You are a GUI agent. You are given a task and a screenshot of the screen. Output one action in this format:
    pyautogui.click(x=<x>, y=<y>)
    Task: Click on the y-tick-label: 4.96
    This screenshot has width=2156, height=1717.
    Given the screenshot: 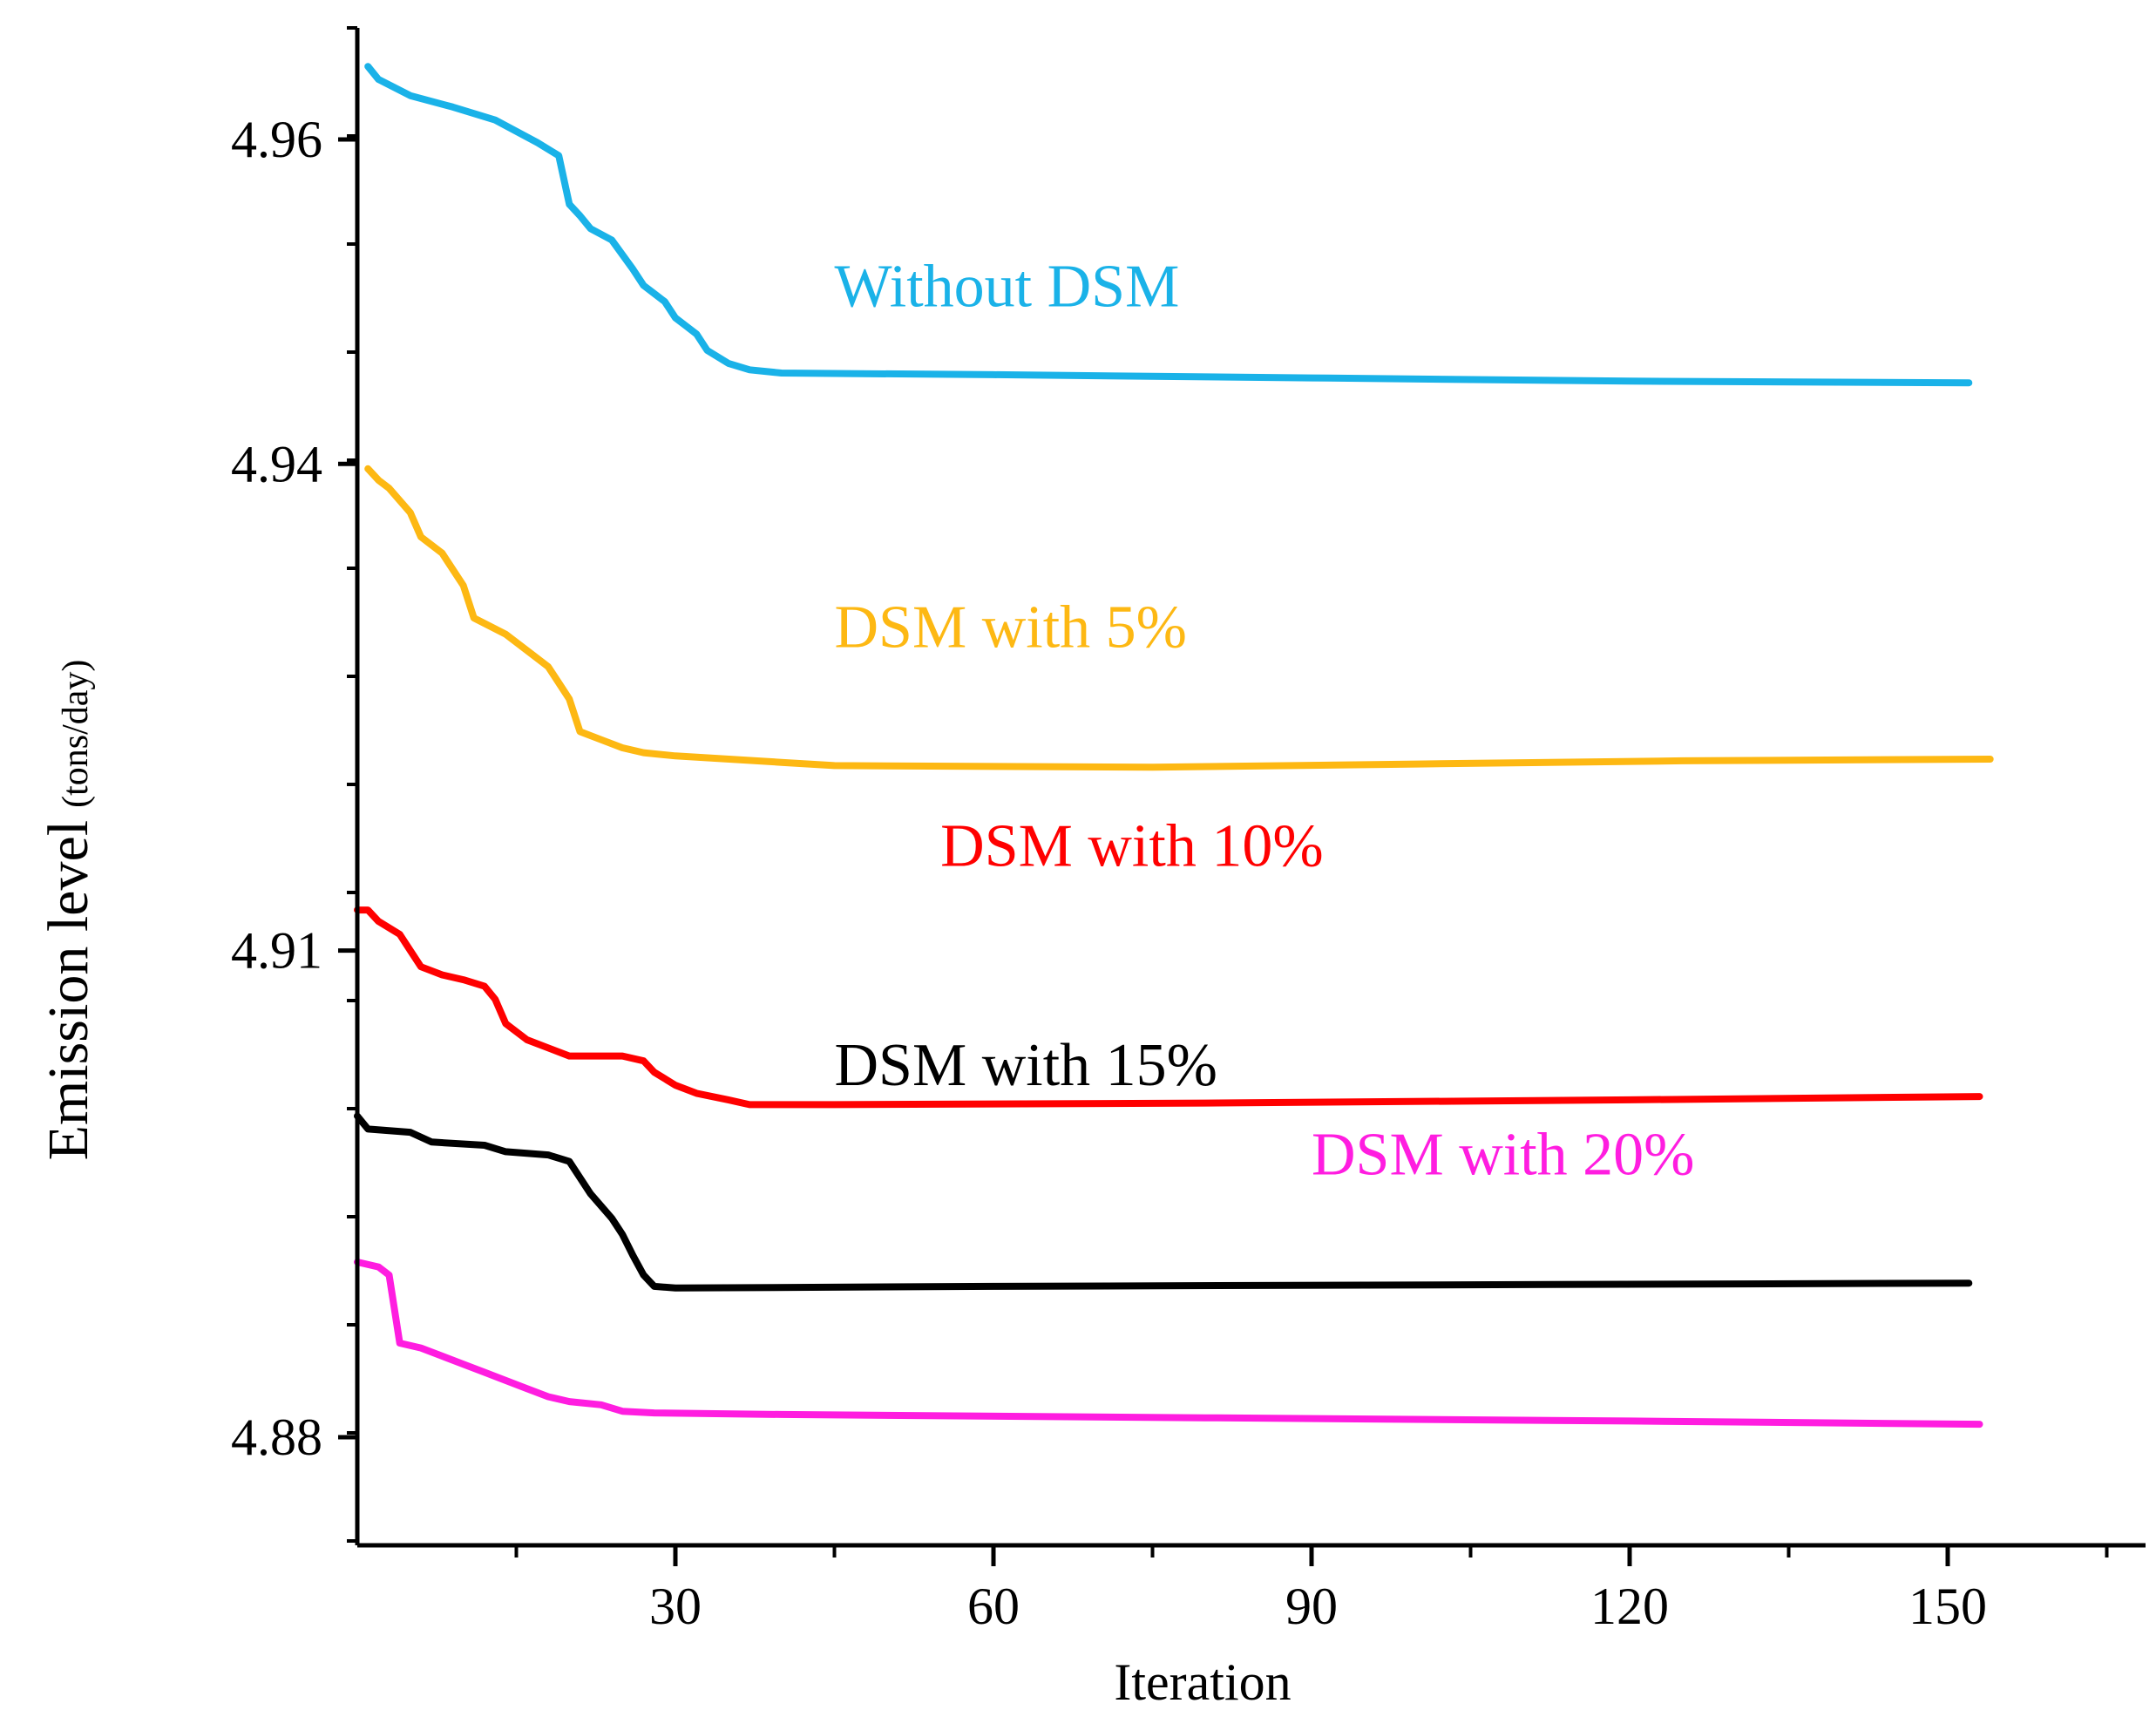 What is the action you would take?
    pyautogui.click(x=276, y=139)
    